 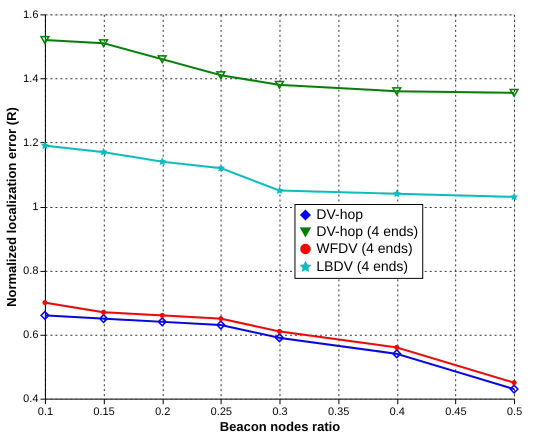 What do you see at coordinates (35, 207) in the screenshot?
I see `y-tick-label: 1` at bounding box center [35, 207].